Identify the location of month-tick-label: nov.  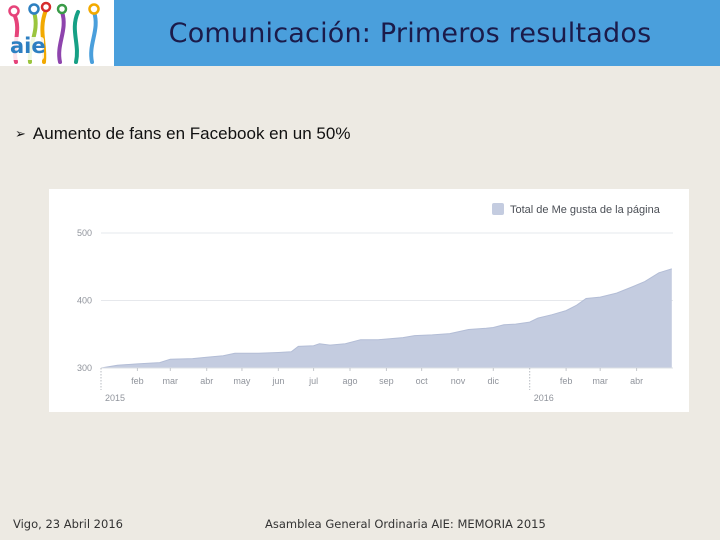
(458, 381).